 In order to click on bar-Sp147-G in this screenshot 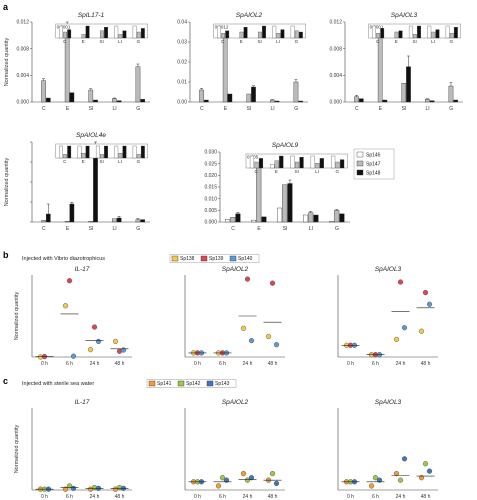, I will do `click(138, 221)`.